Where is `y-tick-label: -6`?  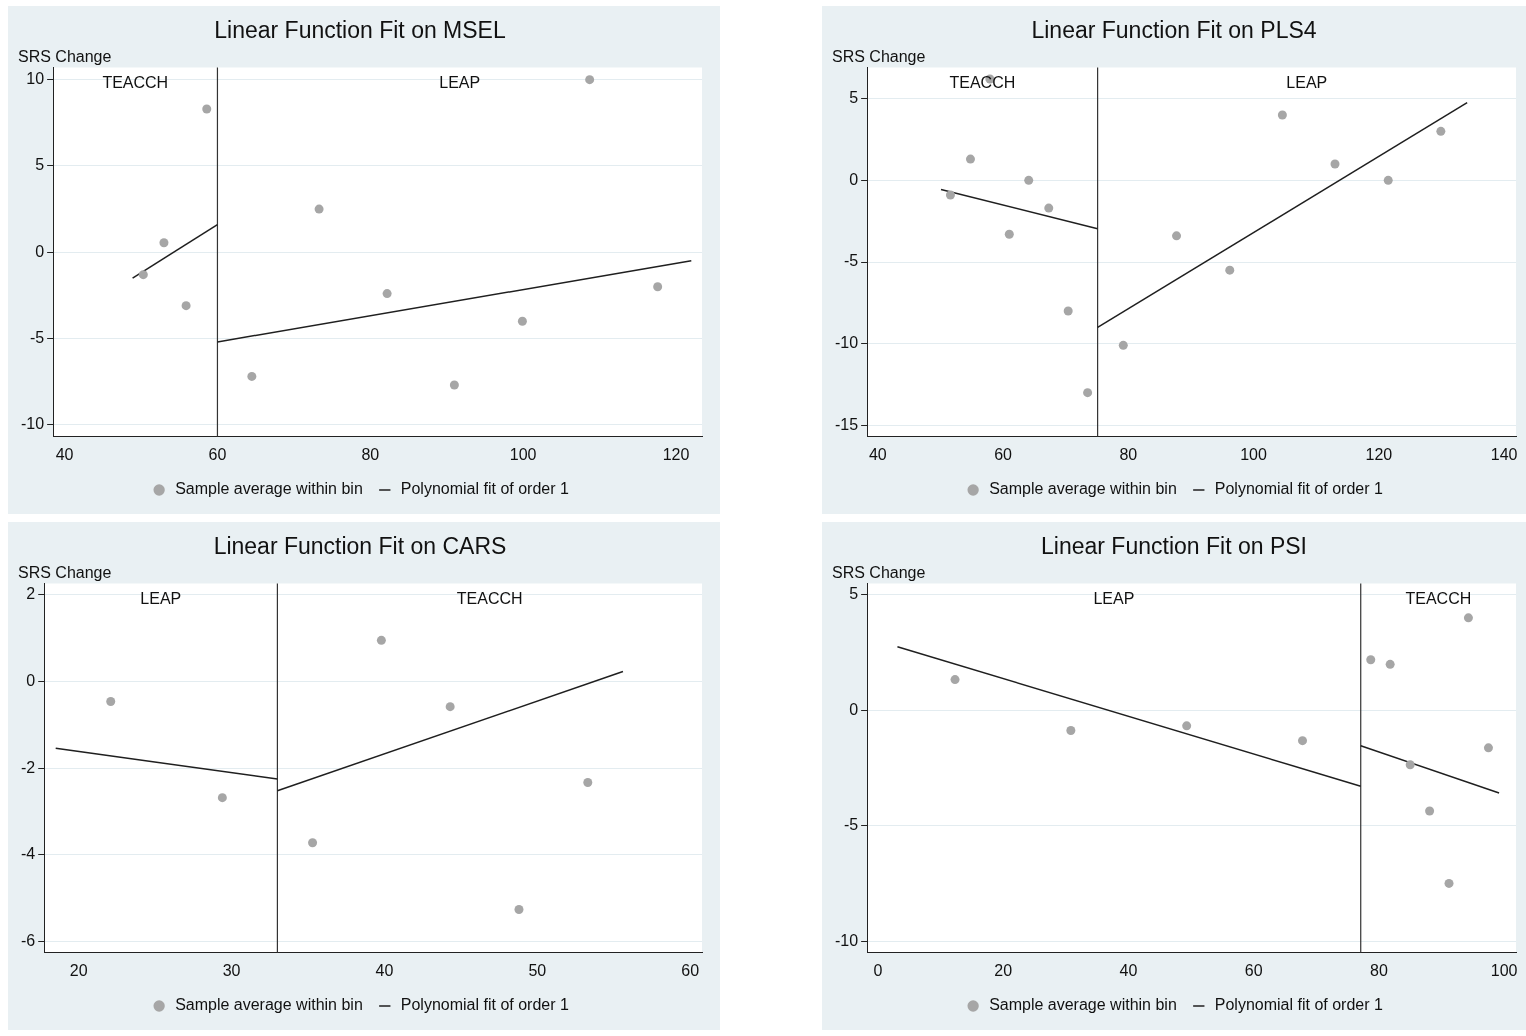 y-tick-label: -6 is located at coordinates (28, 940).